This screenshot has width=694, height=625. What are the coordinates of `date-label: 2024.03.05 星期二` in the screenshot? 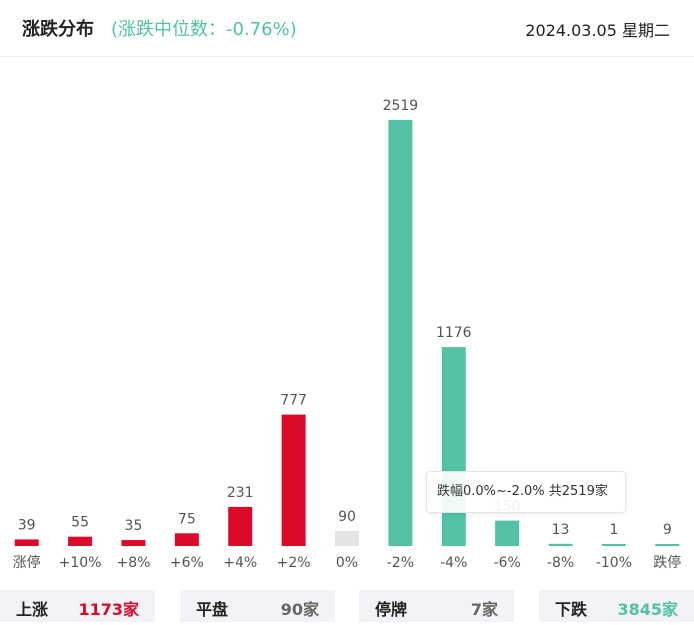 It's located at (597, 30).